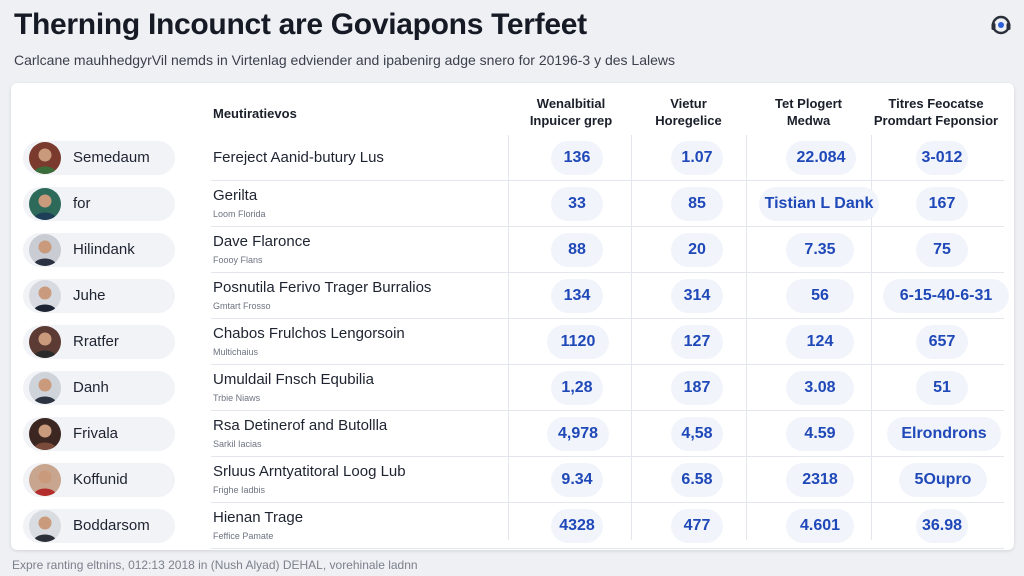  What do you see at coordinates (820, 526) in the screenshot?
I see `value-cell-3: 4.601` at bounding box center [820, 526].